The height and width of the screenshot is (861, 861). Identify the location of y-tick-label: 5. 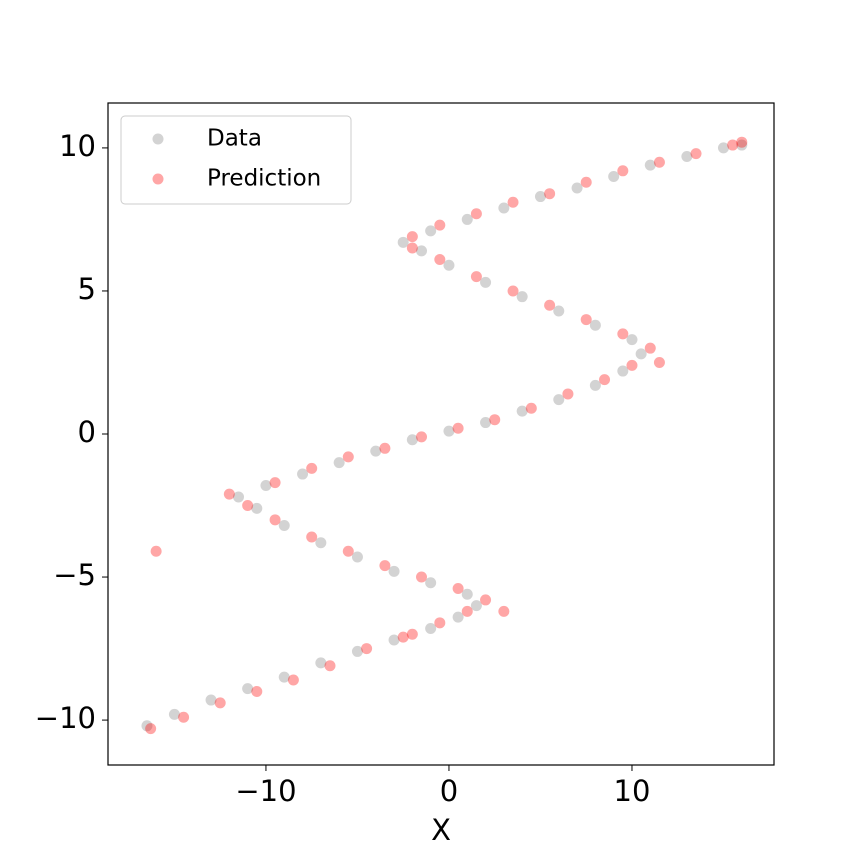
(87, 289).